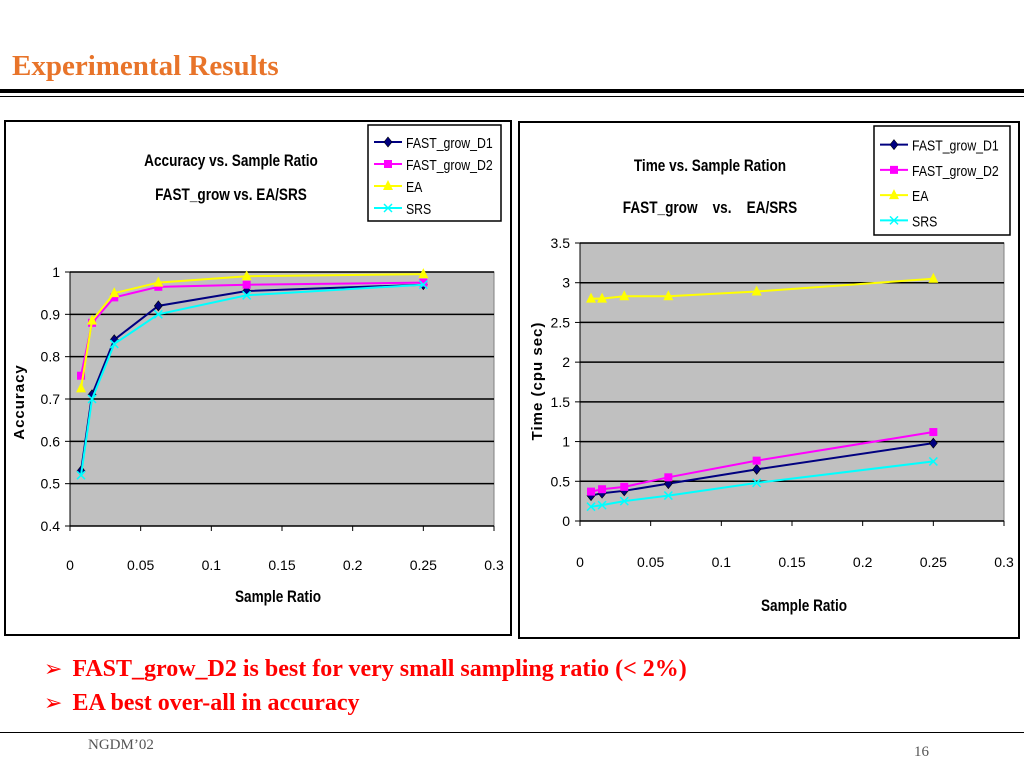 This screenshot has width=1024, height=768. What do you see at coordinates (566, 521) in the screenshot?
I see `y-tick-label: 0` at bounding box center [566, 521].